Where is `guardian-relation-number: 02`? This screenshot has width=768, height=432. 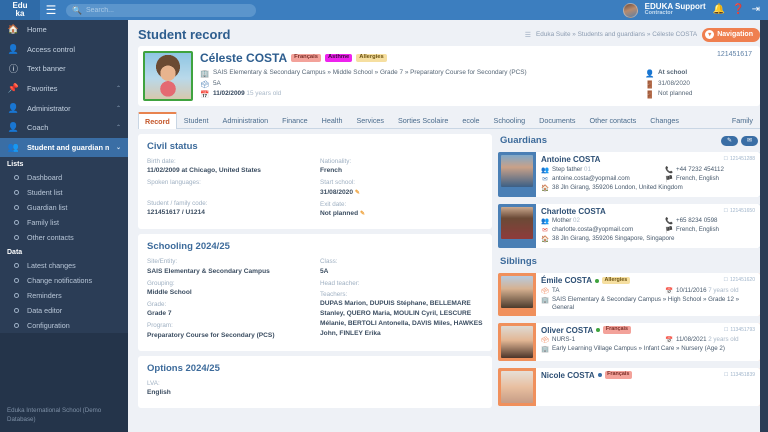
guardian-relation-number: 02 is located at coordinates (576, 220).